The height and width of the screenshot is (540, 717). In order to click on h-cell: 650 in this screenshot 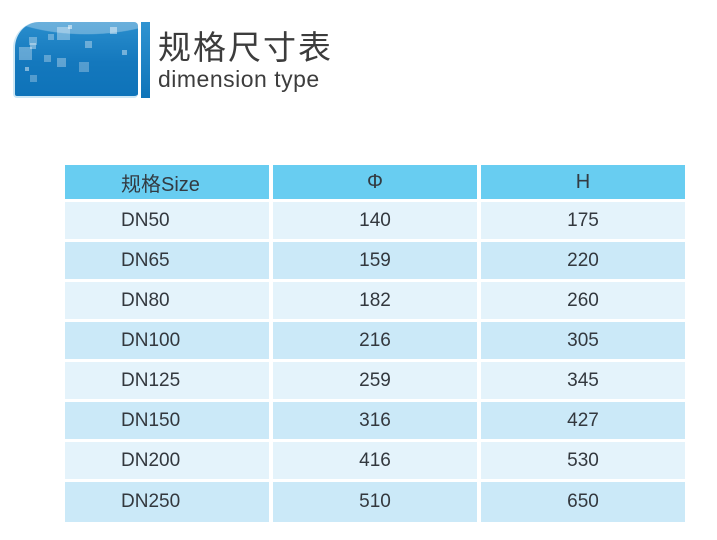, I will do `click(583, 502)`.